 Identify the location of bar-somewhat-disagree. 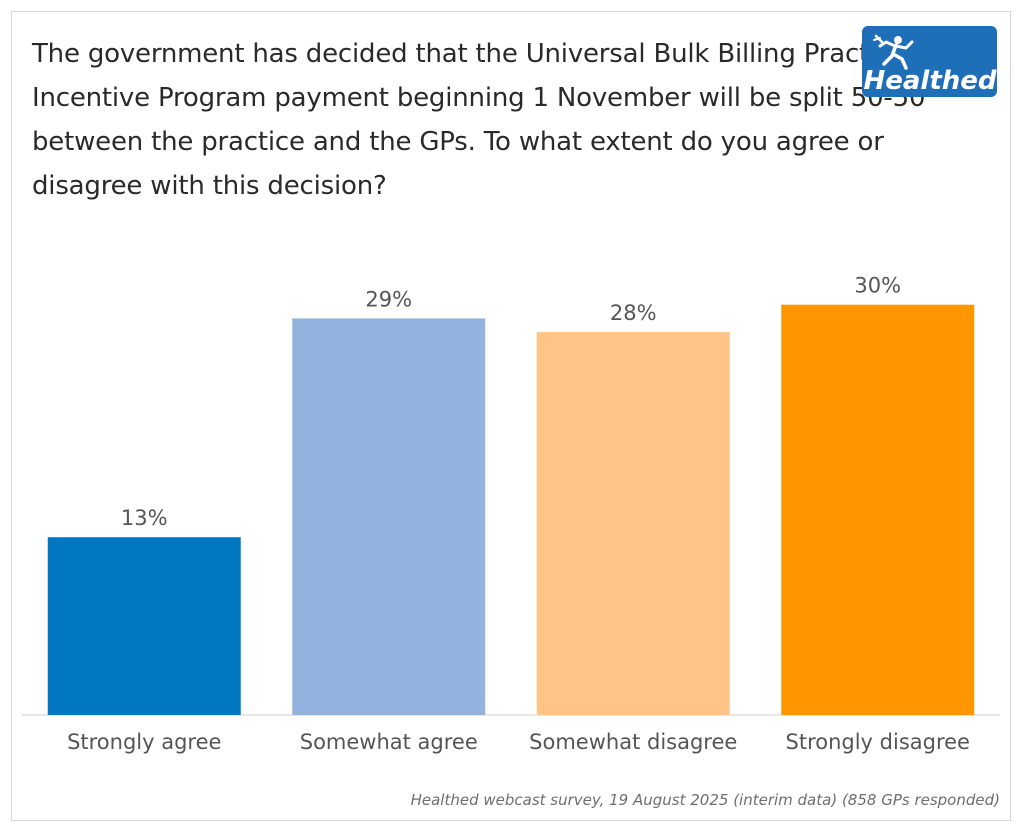
(633, 523).